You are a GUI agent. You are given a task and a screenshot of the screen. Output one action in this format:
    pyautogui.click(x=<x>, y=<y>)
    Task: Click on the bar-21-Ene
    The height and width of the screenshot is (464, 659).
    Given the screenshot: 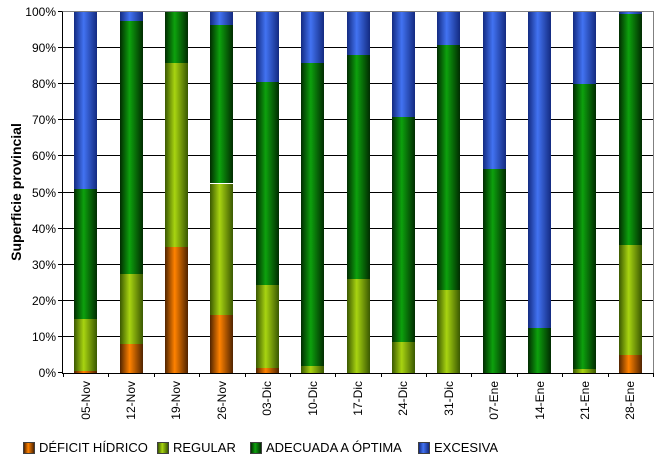 What is the action you would take?
    pyautogui.click(x=585, y=192)
    